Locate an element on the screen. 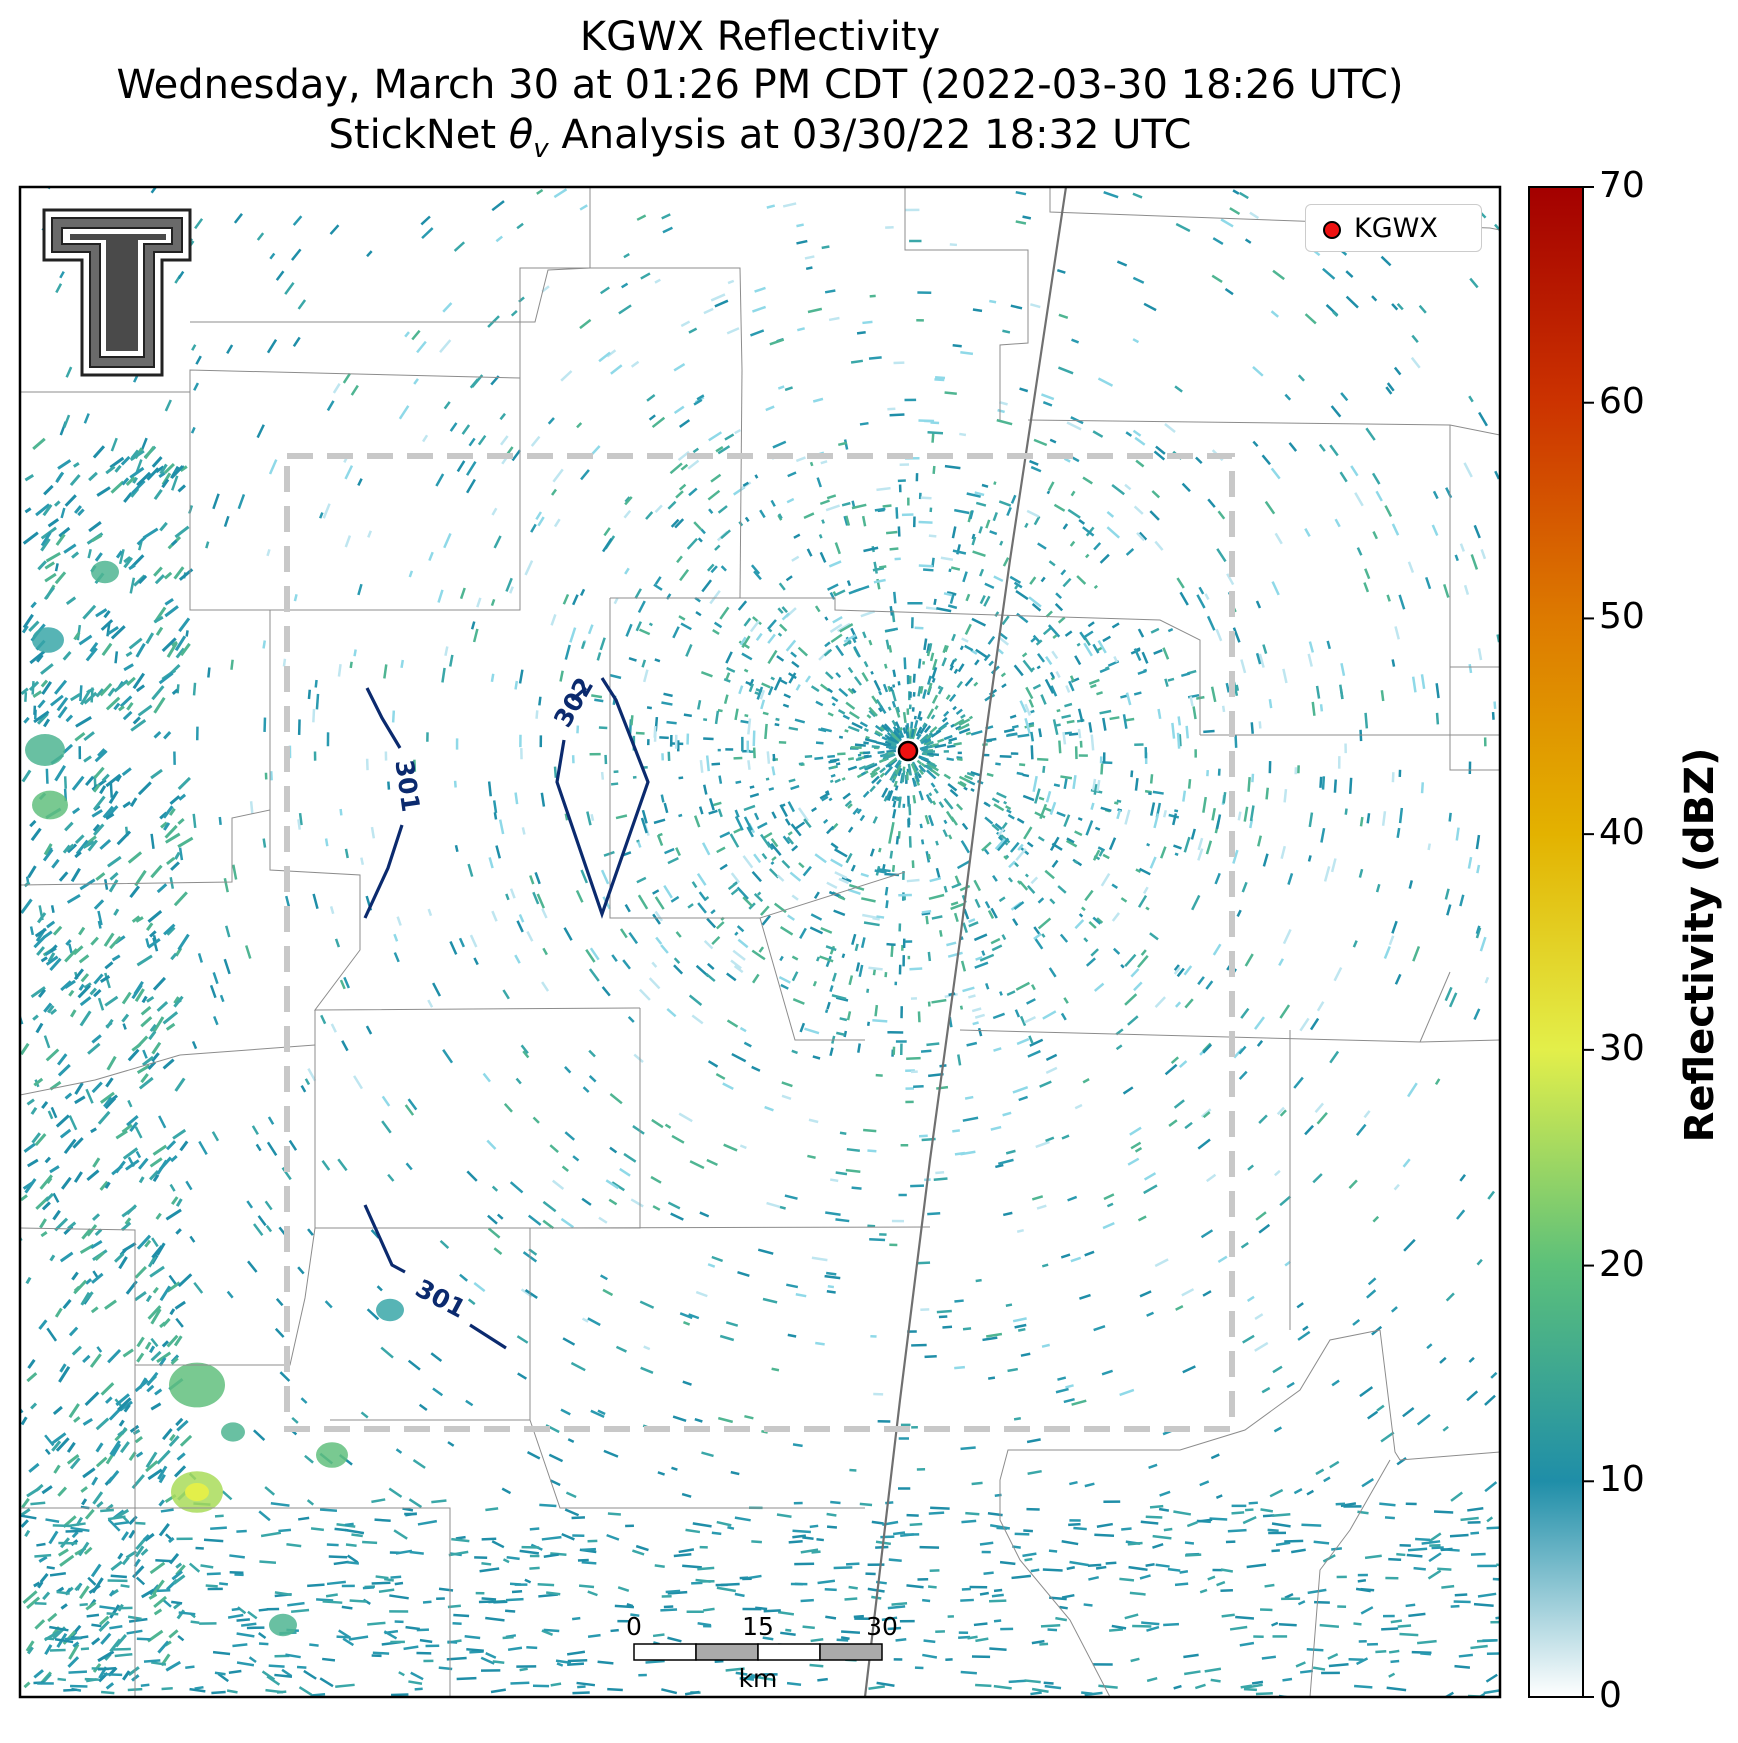  convective-cell is located at coordinates (390, 1310).